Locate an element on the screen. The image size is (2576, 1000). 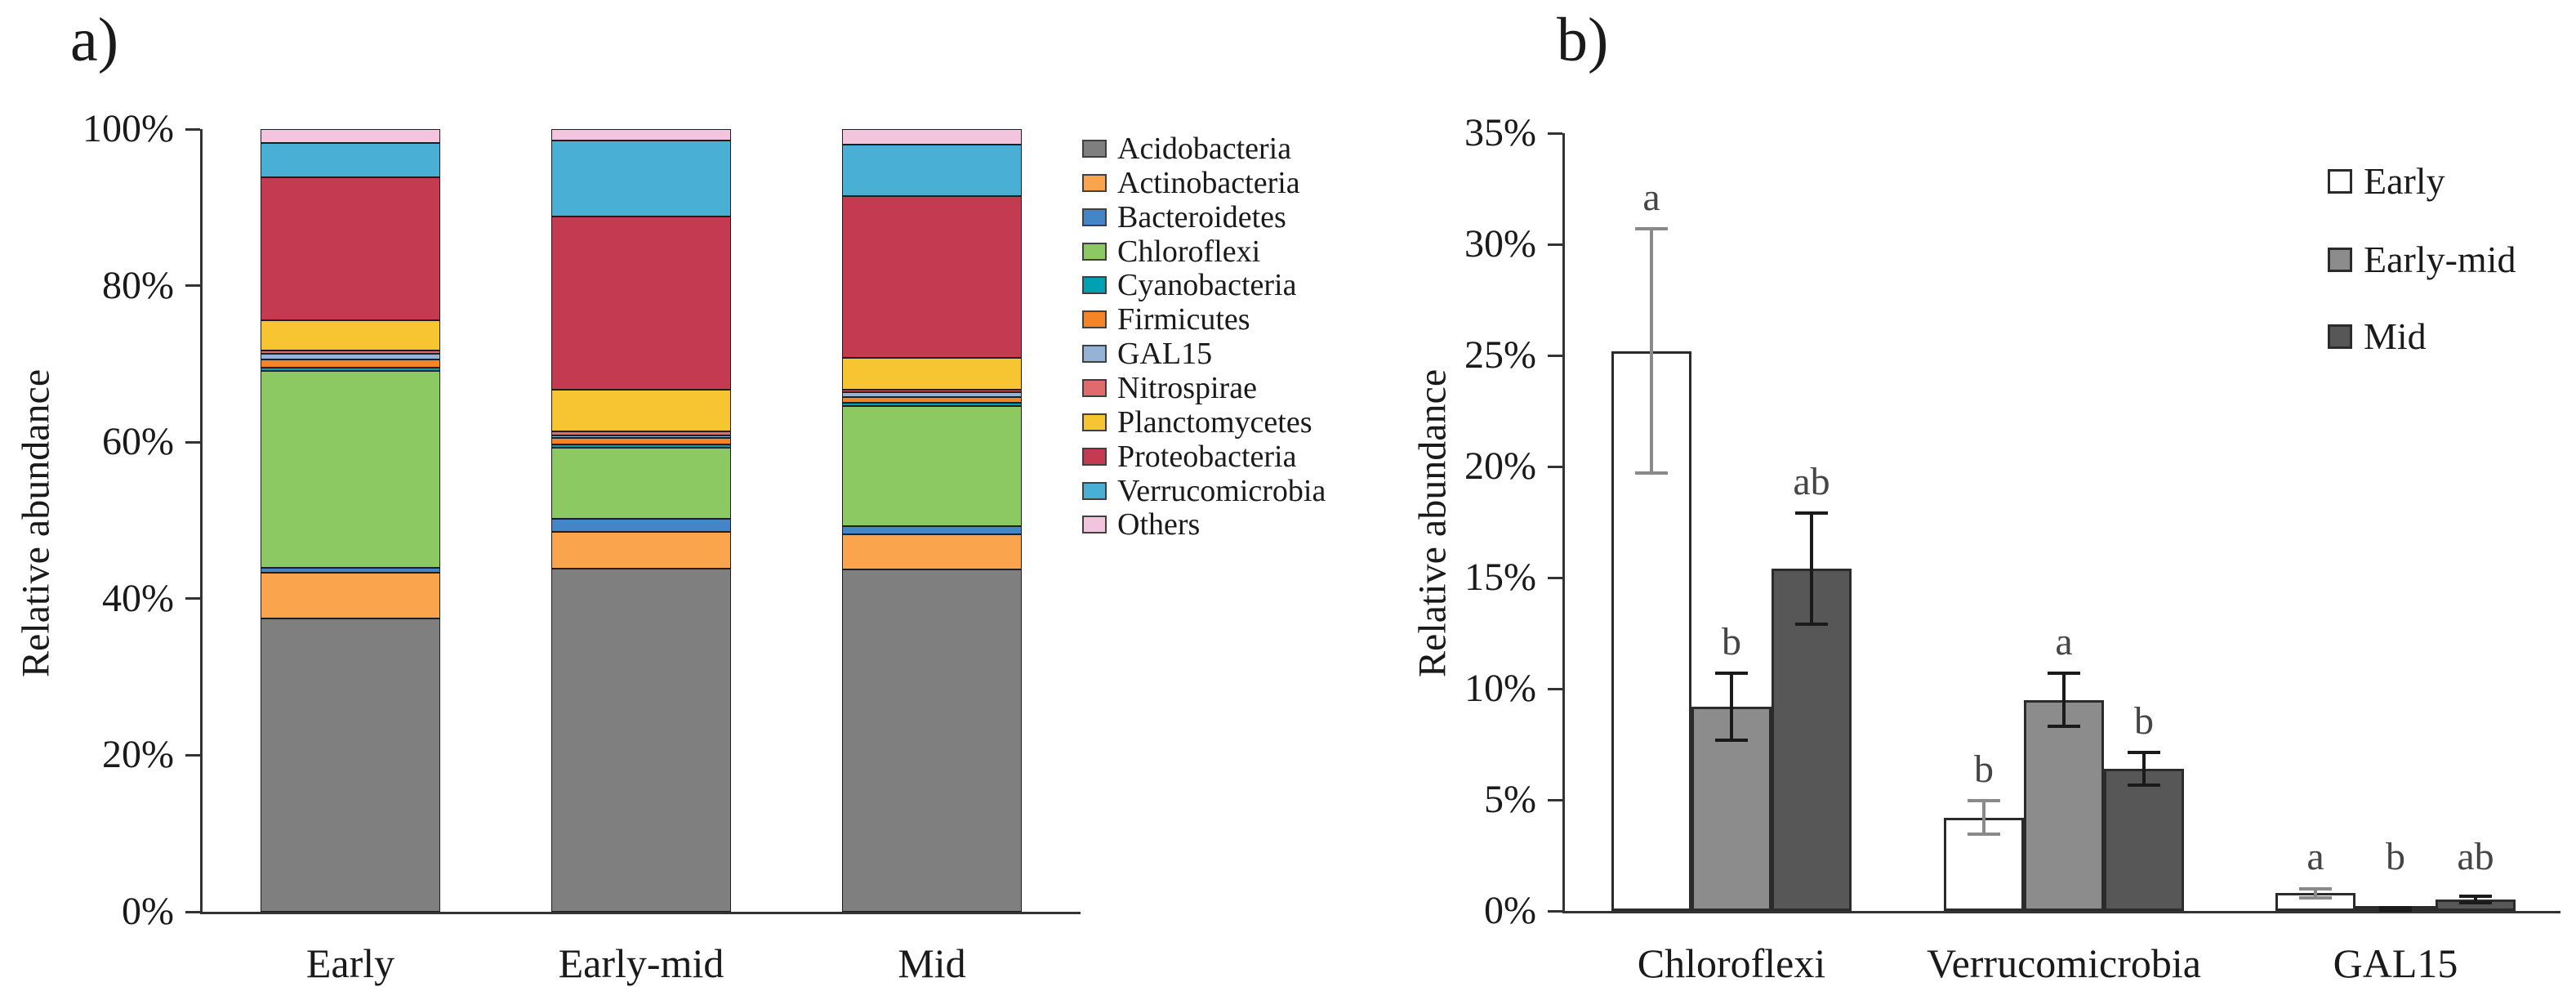
segment-others is located at coordinates (641, 135).